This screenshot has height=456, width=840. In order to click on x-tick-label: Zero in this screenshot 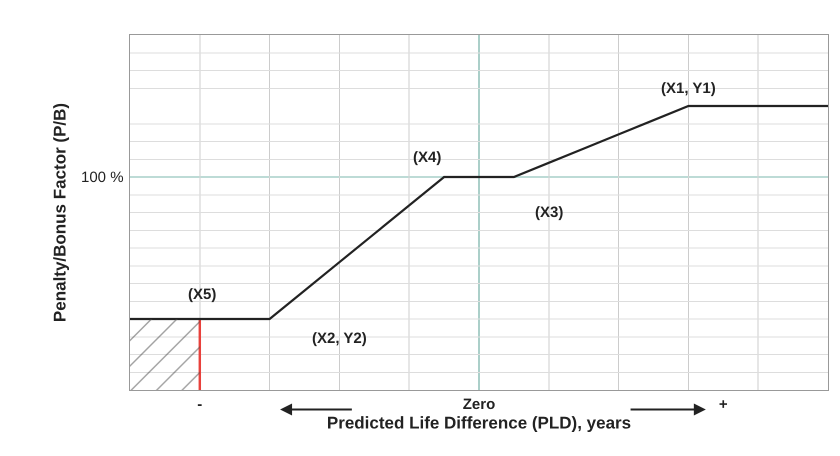, I will do `click(479, 404)`.